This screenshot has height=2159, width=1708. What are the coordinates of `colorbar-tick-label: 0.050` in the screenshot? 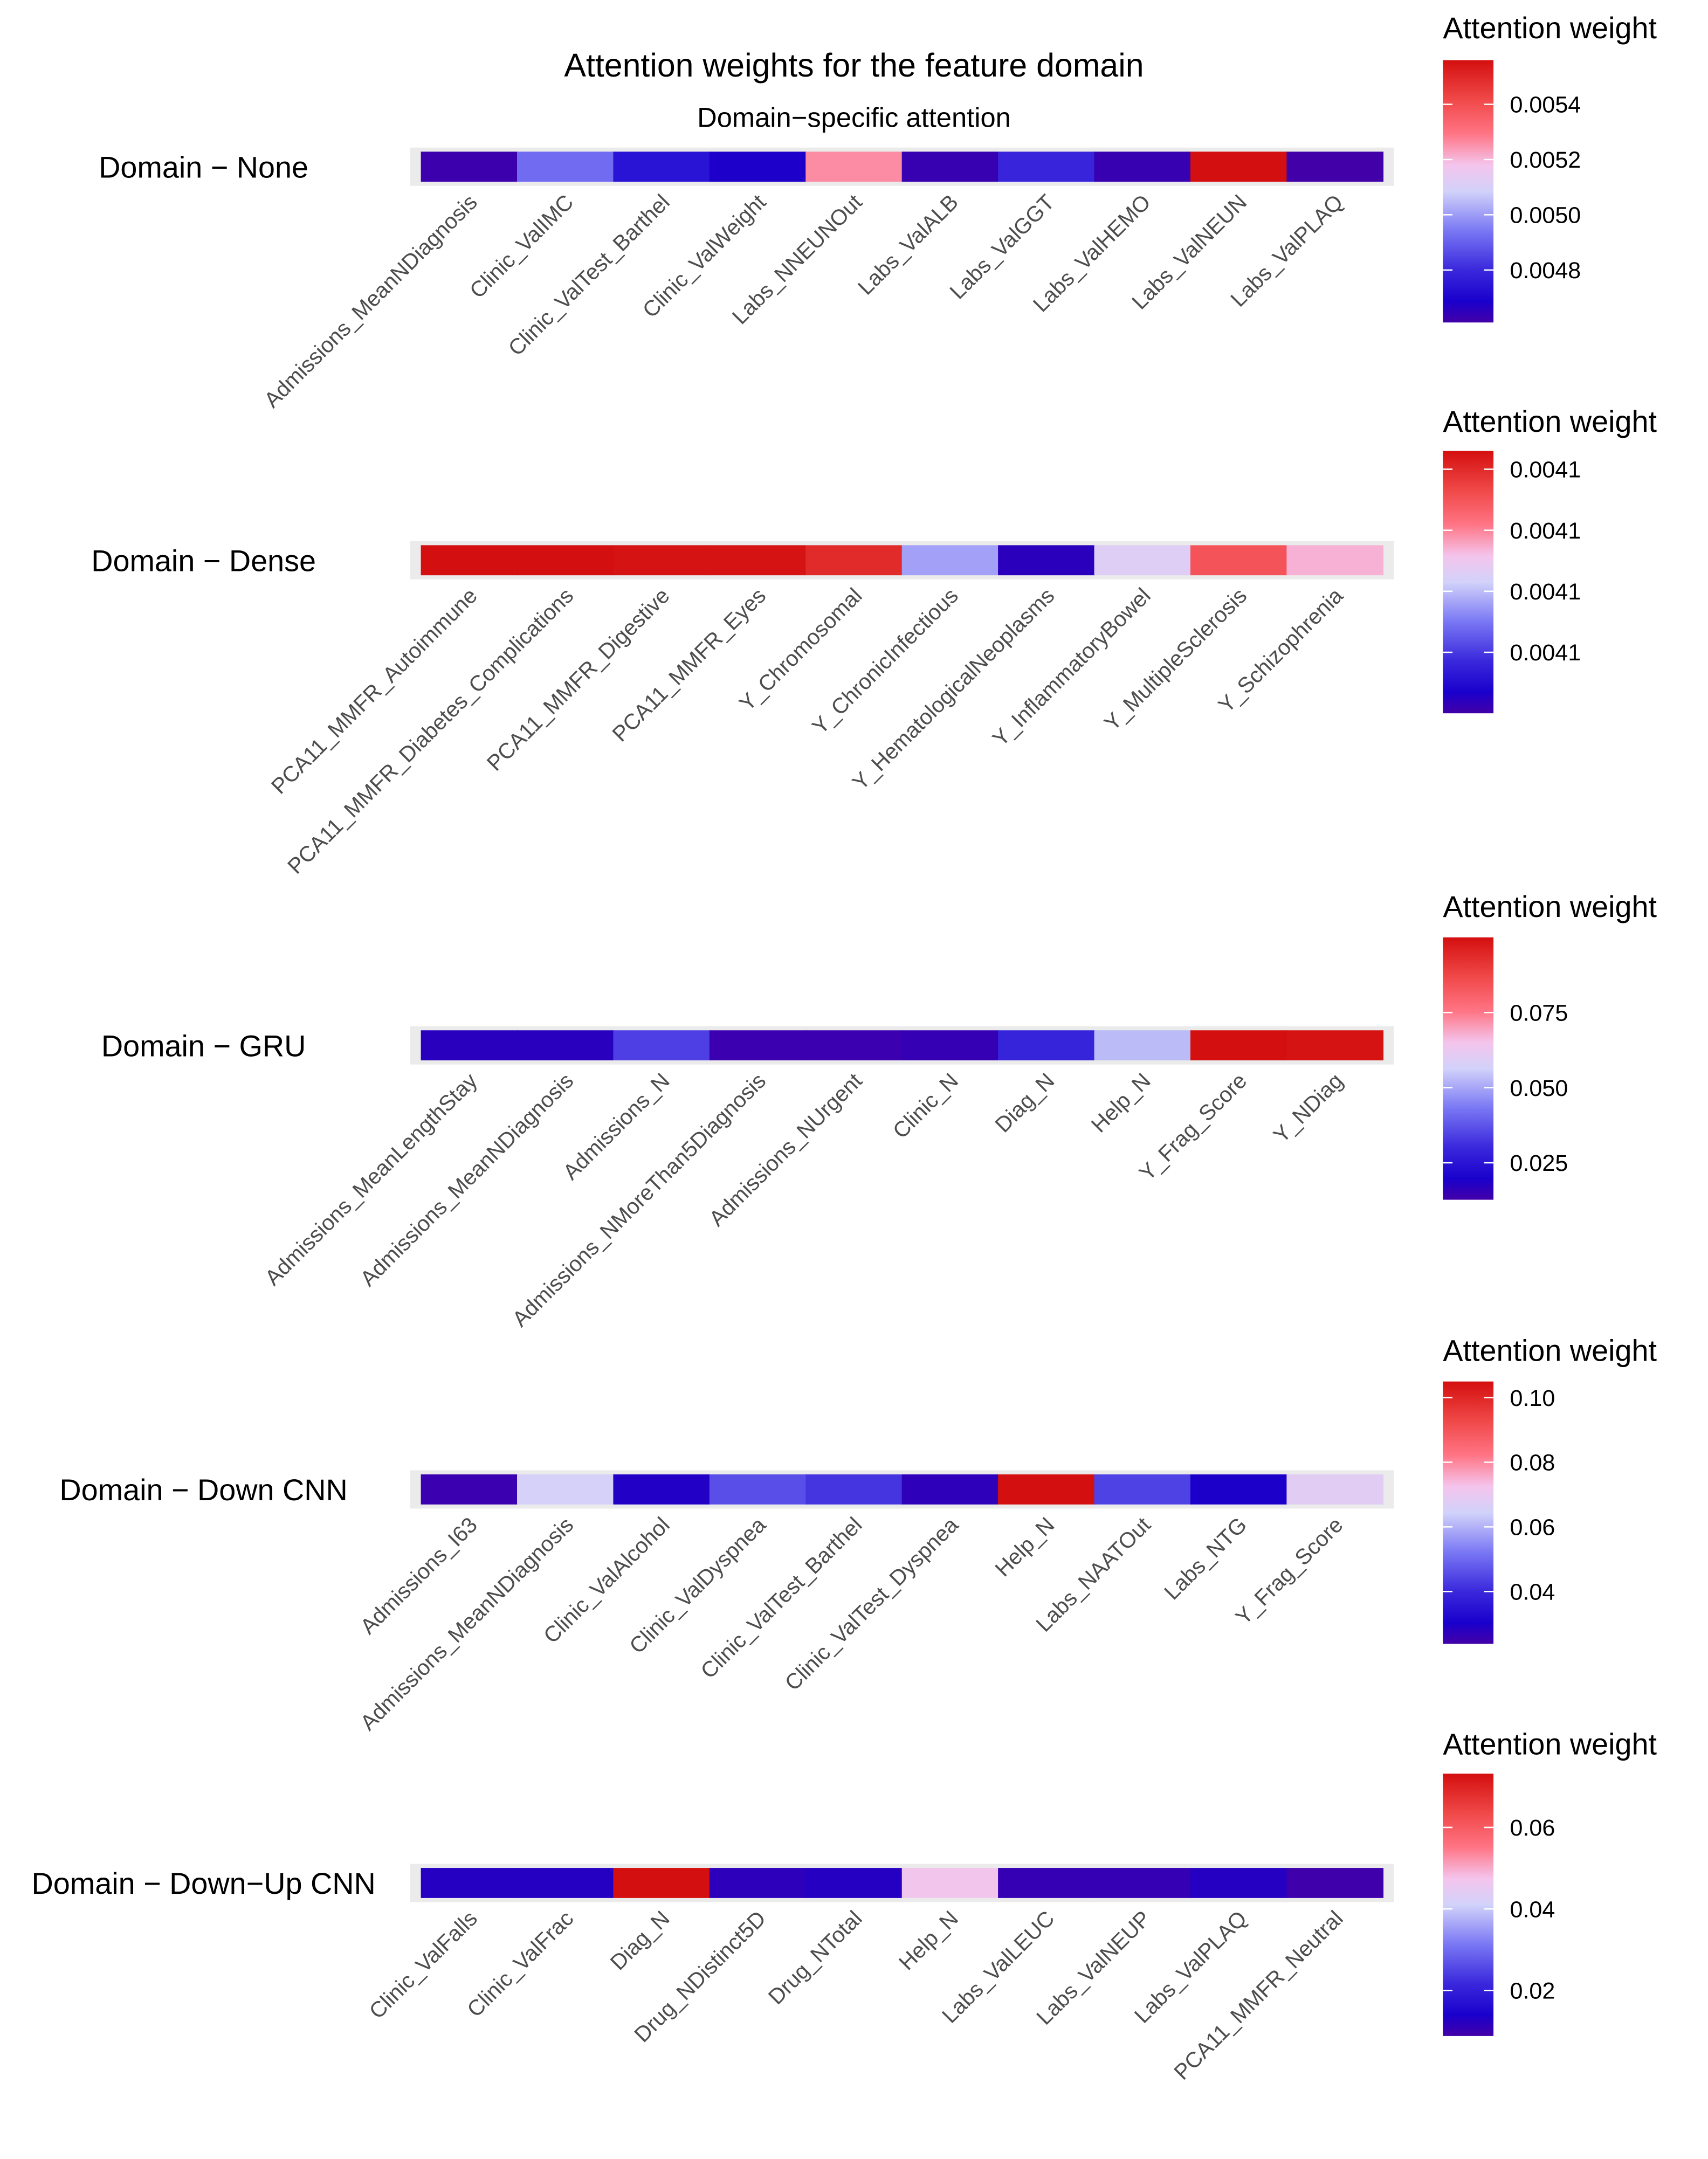 It's located at (1539, 1088).